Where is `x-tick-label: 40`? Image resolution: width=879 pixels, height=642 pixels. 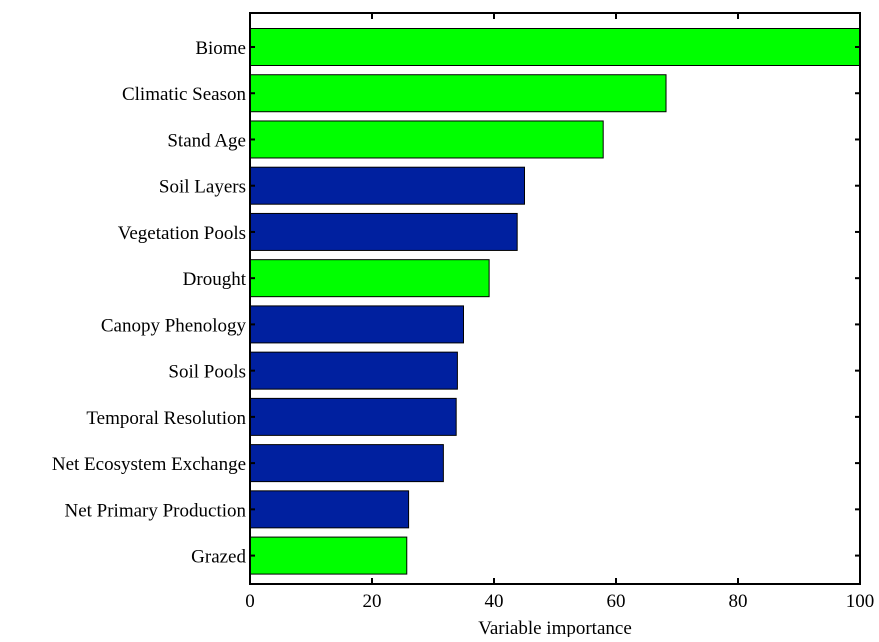
x-tick-label: 40 is located at coordinates (494, 601).